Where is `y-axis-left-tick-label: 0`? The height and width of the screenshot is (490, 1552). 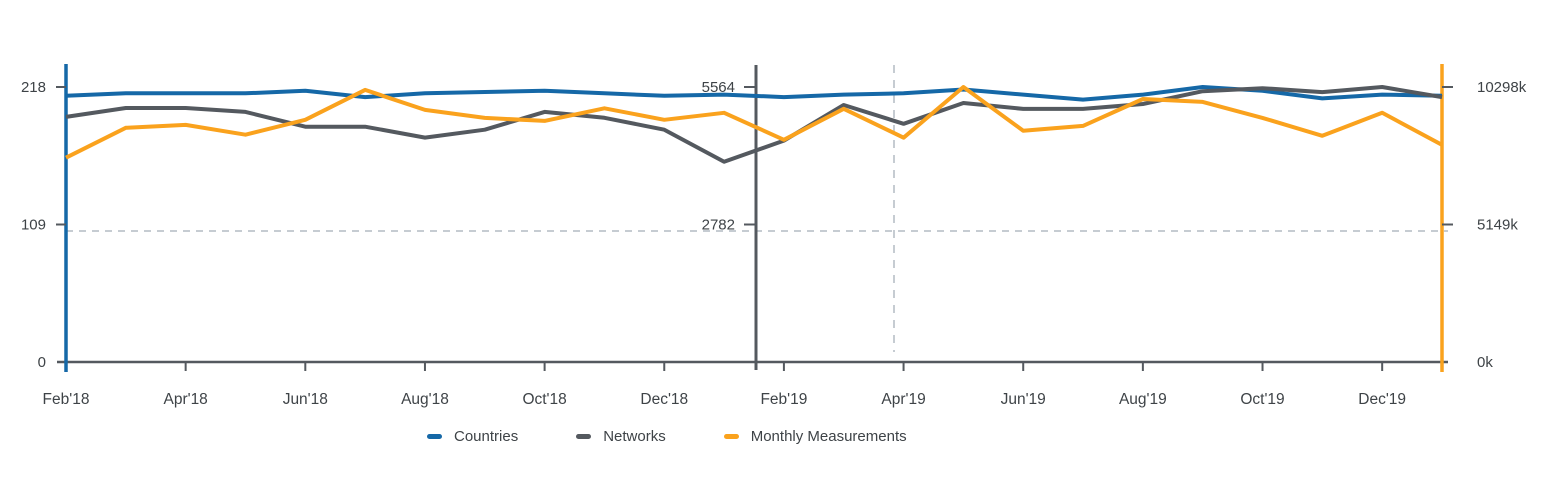 y-axis-left-tick-label: 0 is located at coordinates (42, 362).